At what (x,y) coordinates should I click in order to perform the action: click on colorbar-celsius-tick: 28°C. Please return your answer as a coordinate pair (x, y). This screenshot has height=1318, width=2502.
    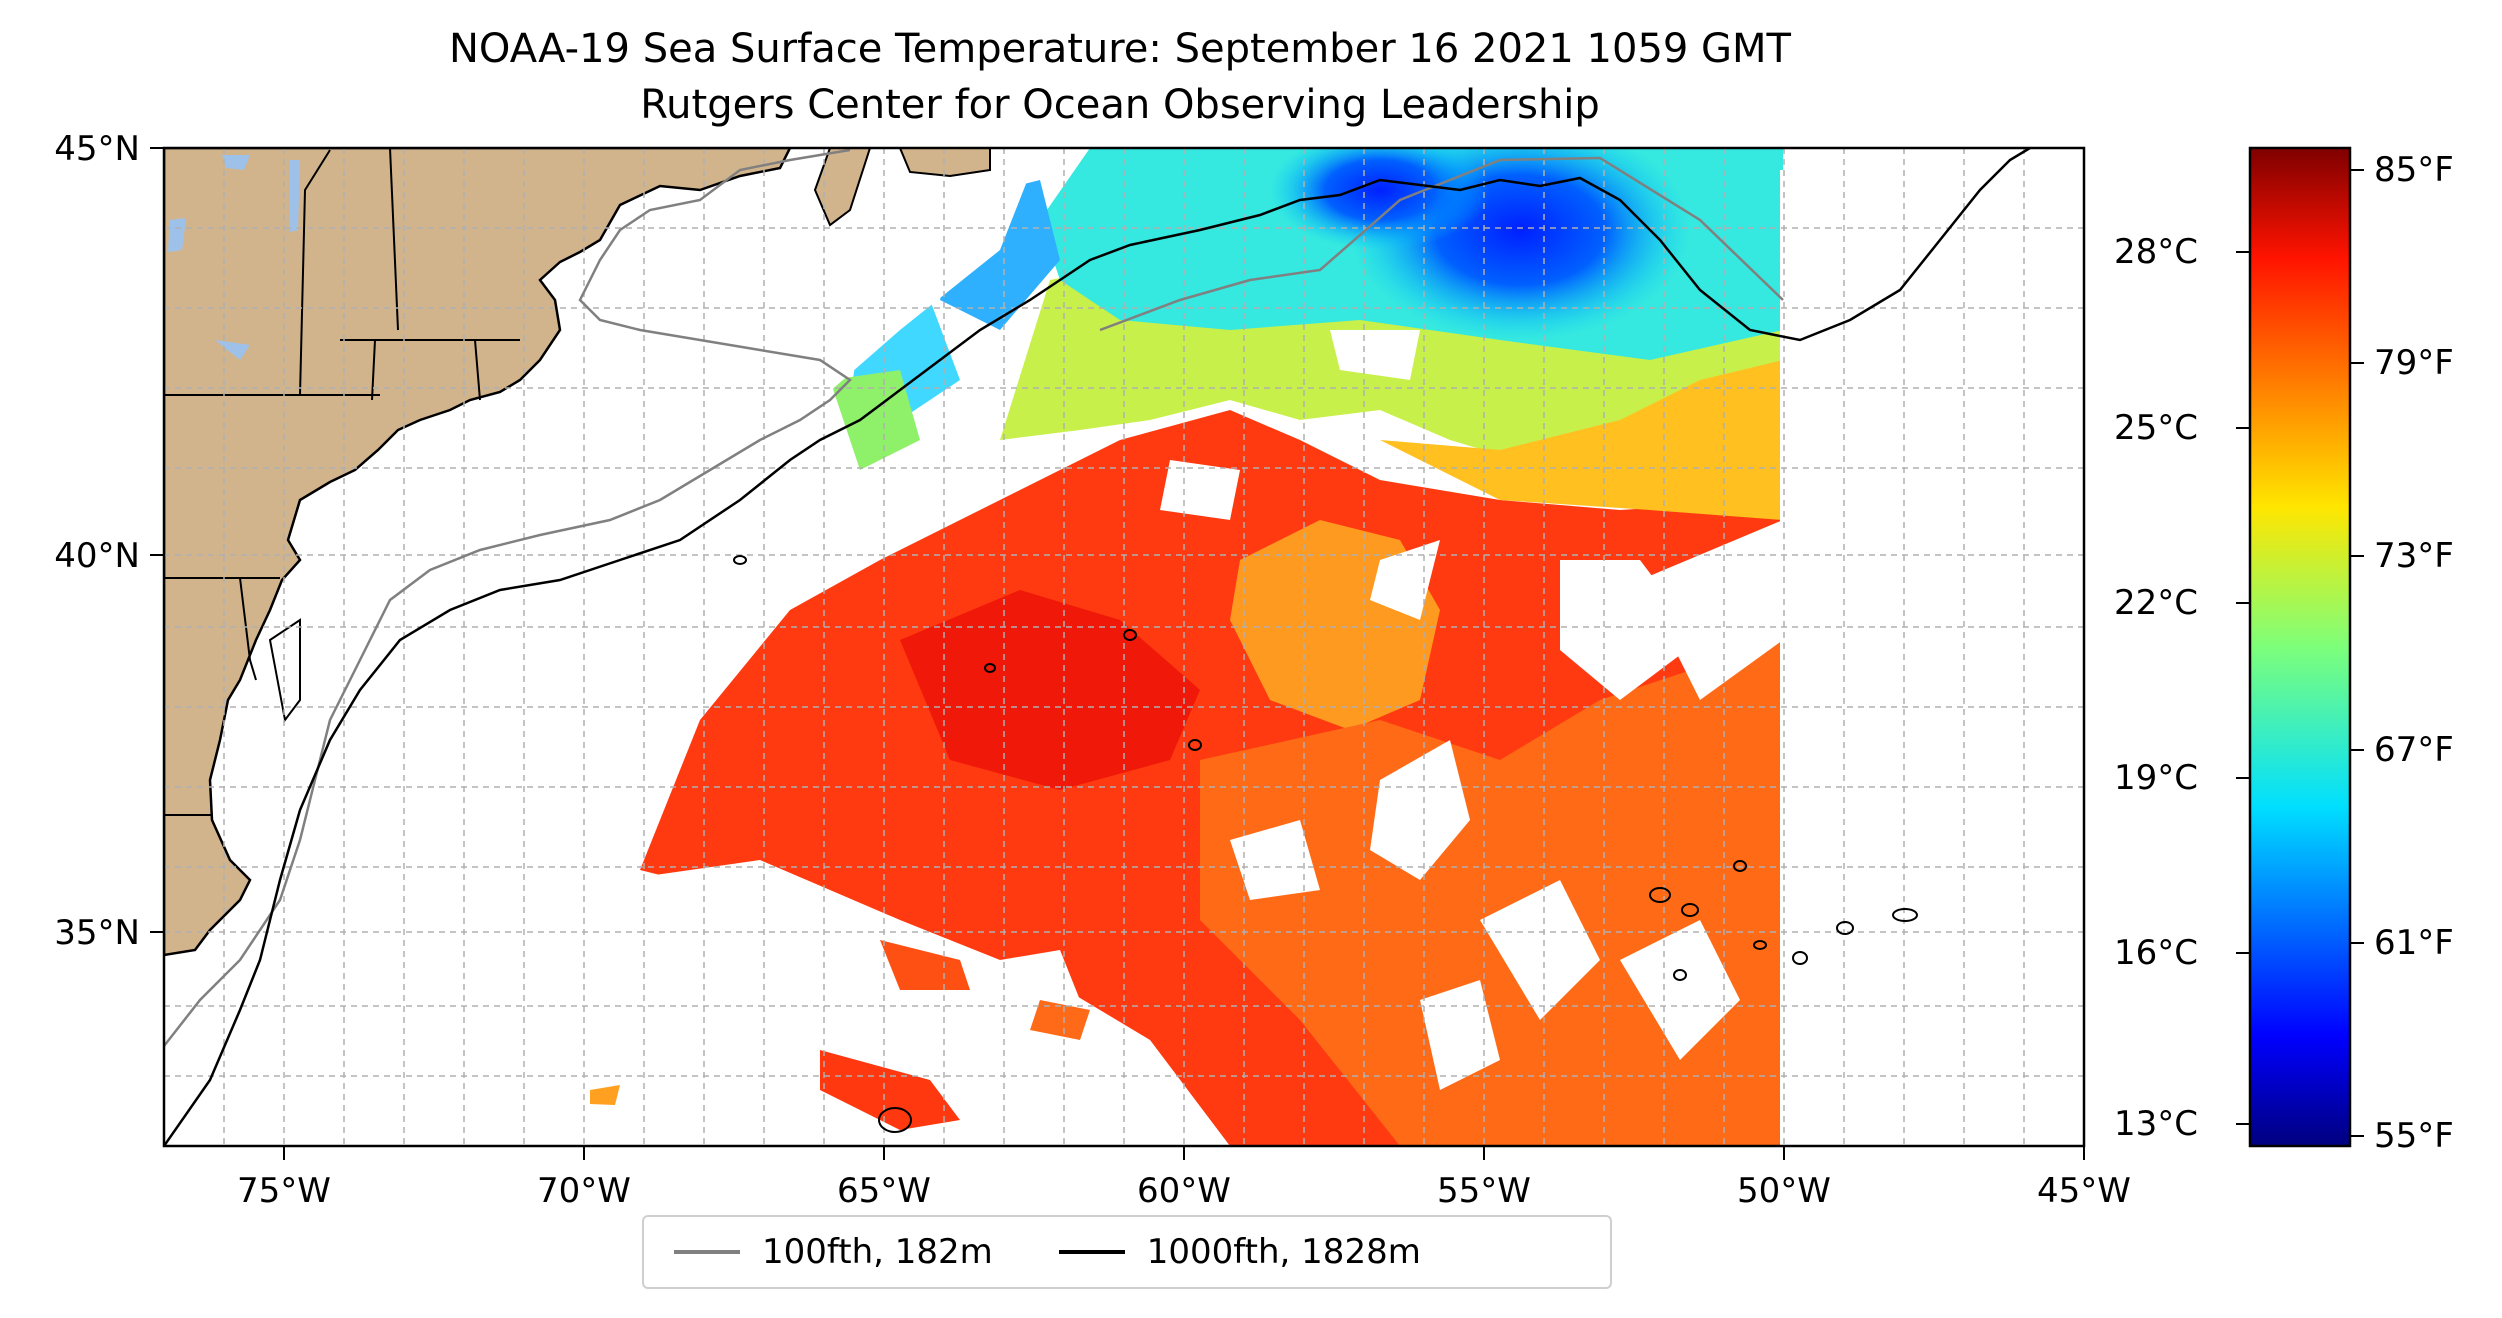
    Looking at the image, I should click on (2156, 252).